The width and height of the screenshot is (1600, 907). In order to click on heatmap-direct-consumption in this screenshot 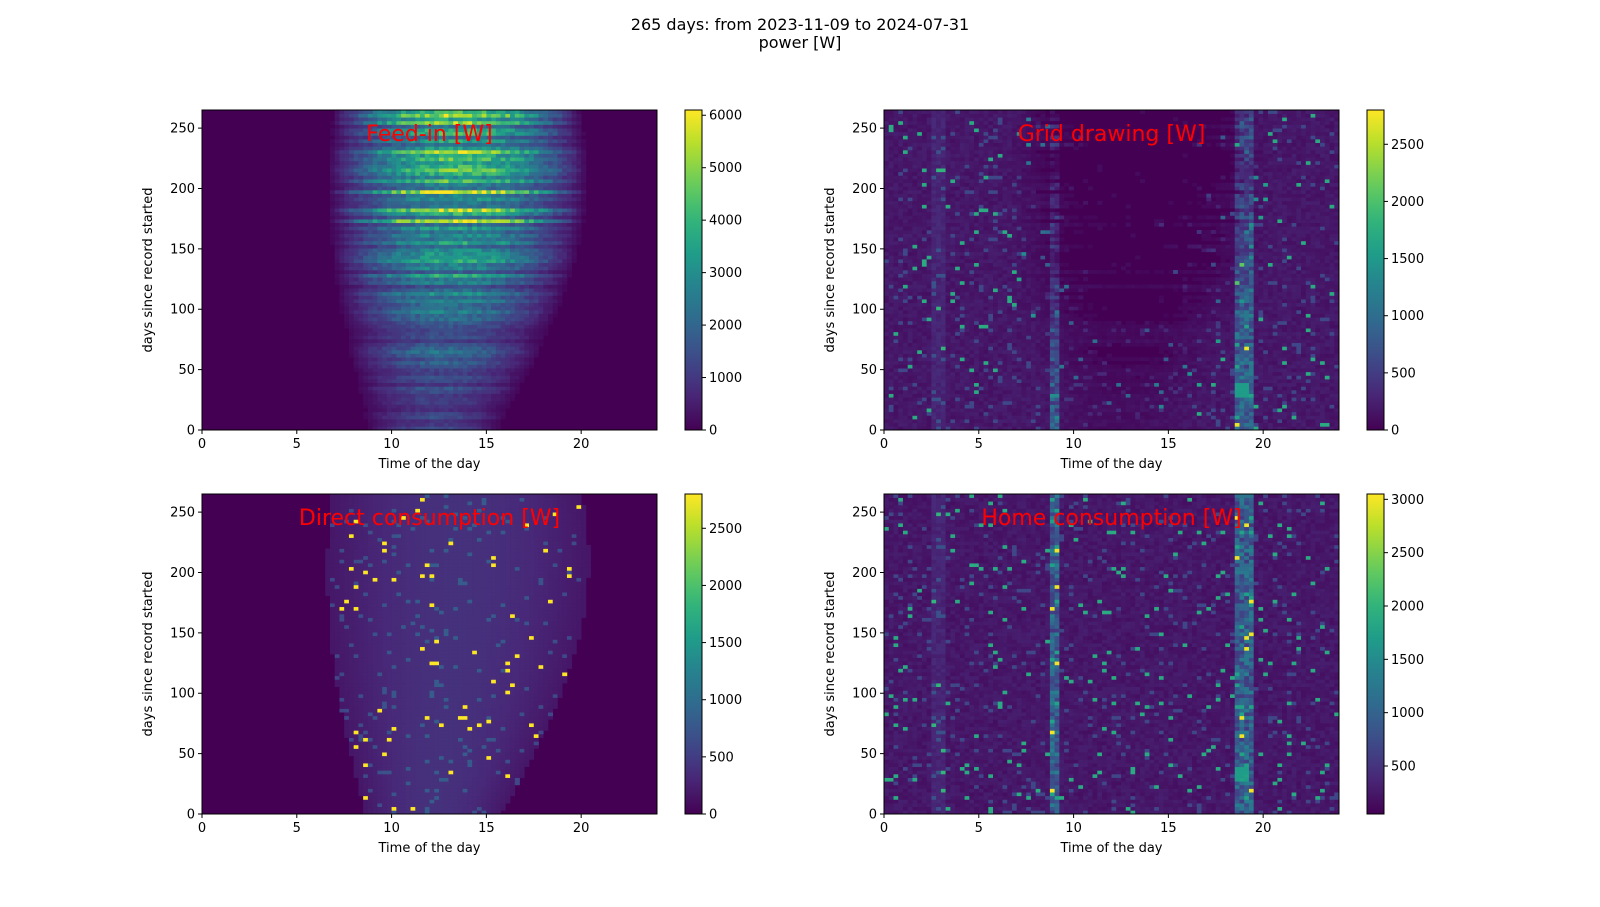, I will do `click(429, 654)`.